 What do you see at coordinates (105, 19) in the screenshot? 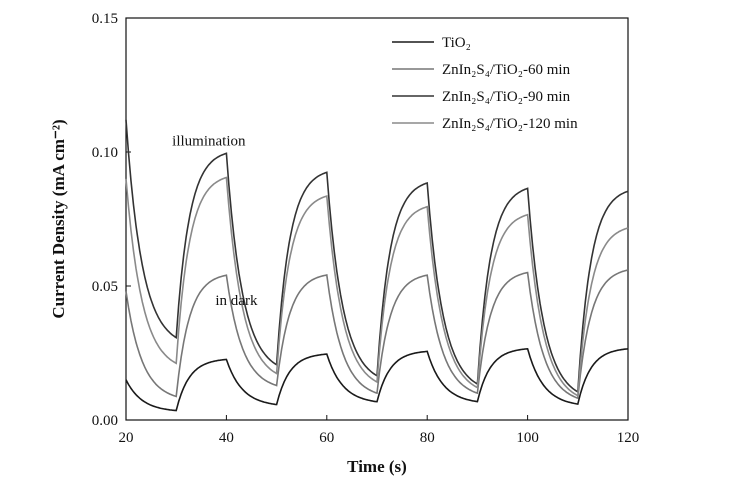
I see `y-tick-label: 0.15` at bounding box center [105, 19].